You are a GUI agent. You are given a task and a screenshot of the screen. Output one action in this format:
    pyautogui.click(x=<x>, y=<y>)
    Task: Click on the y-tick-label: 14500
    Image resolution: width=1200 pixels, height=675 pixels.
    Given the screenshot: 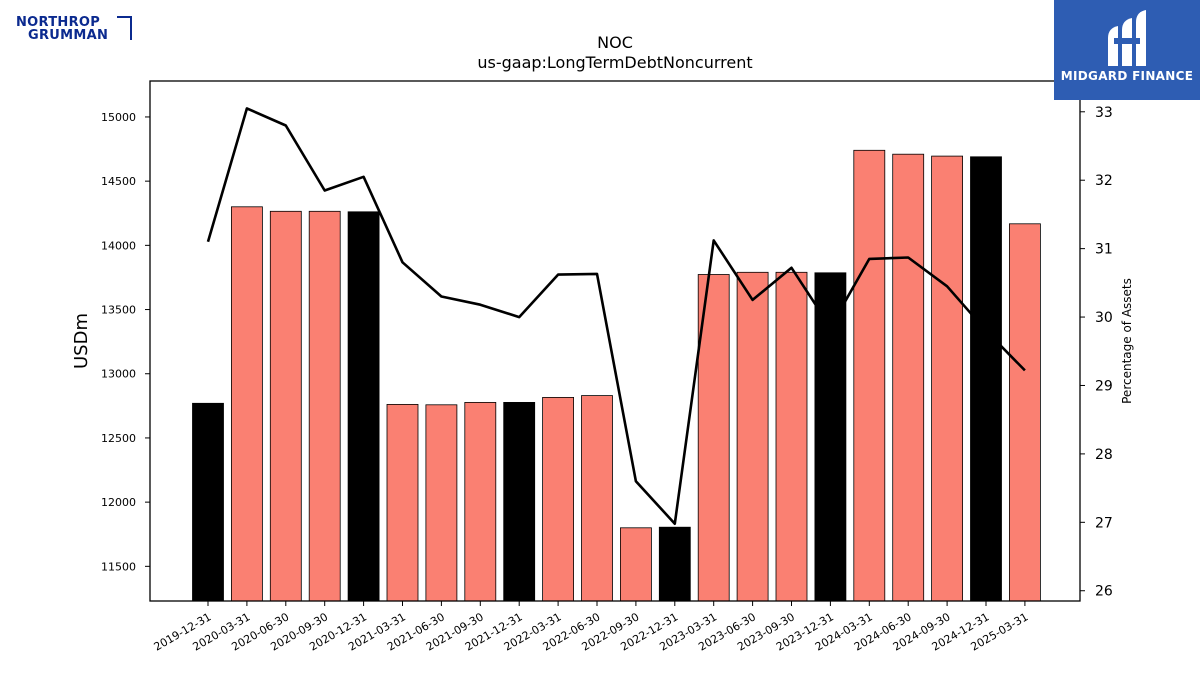 What is the action you would take?
    pyautogui.click(x=118, y=181)
    